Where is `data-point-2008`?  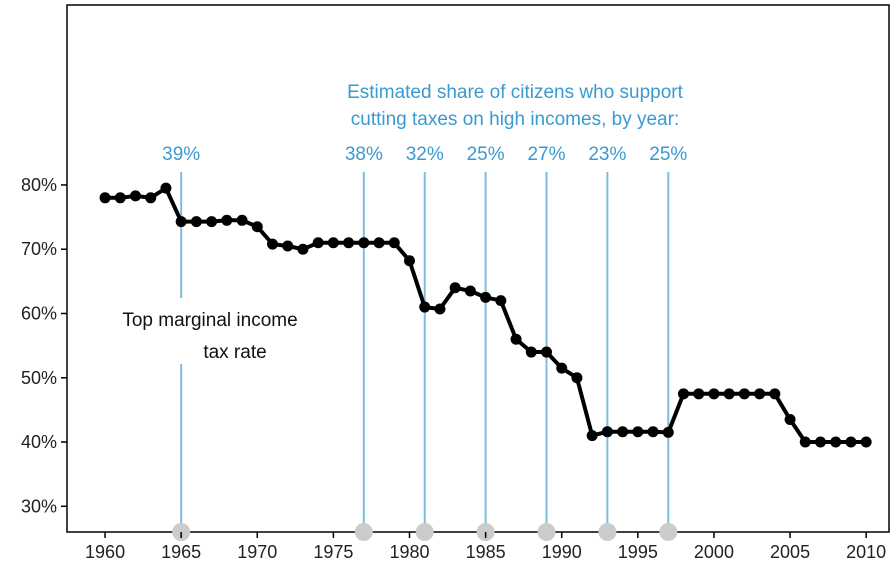 data-point-2008 is located at coordinates (836, 442).